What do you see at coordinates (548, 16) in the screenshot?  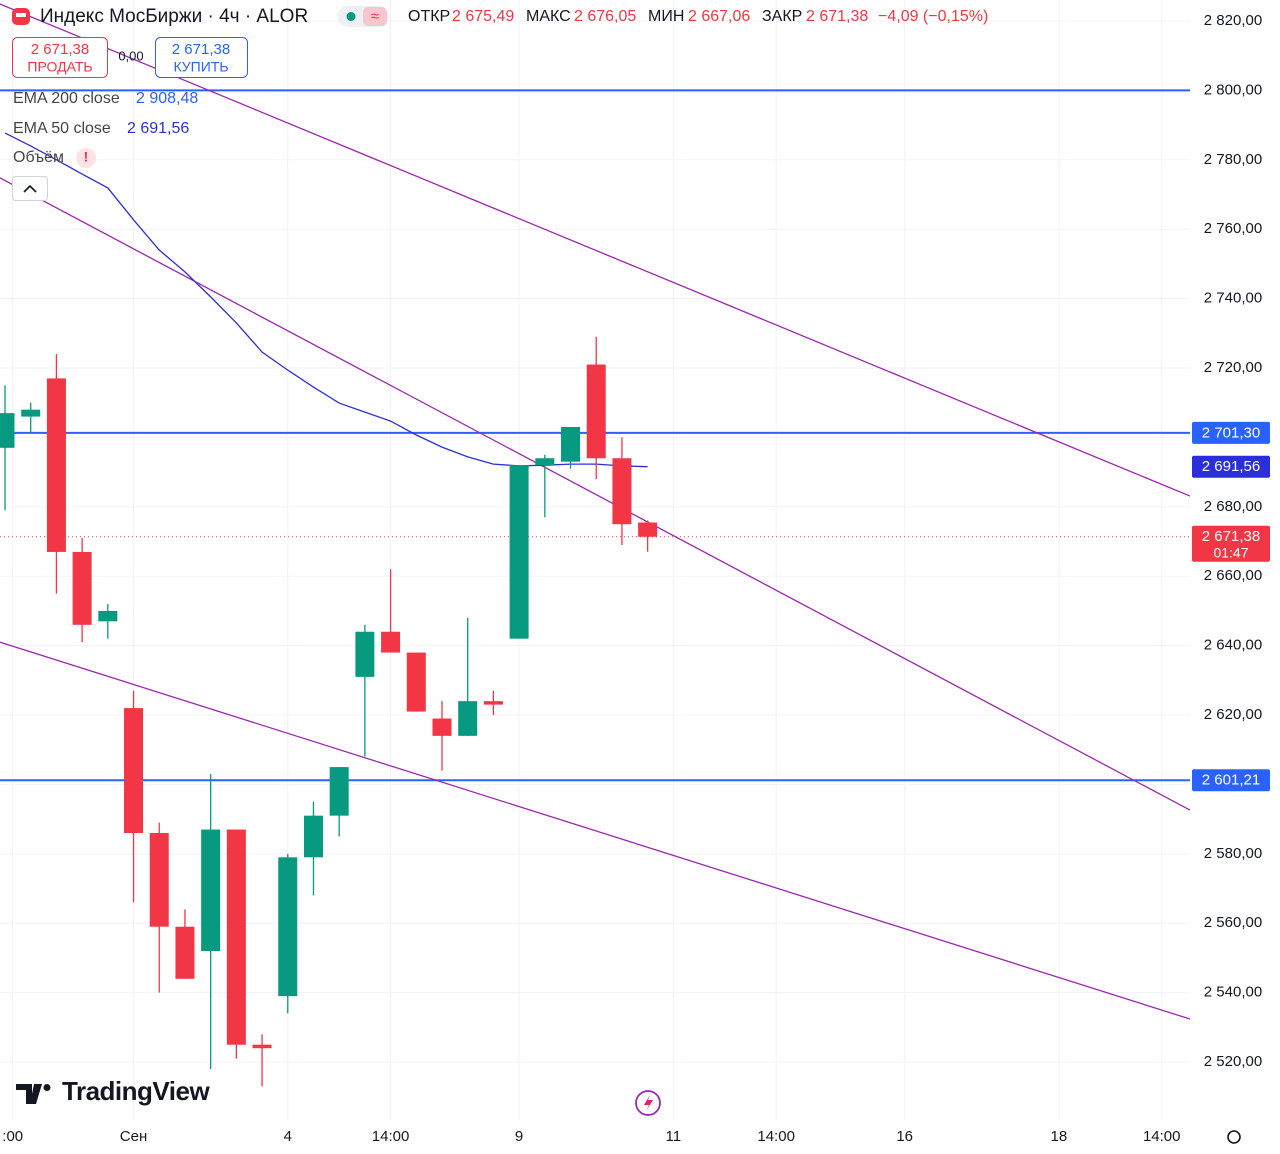 I see `ohlc-label: МАКС` at bounding box center [548, 16].